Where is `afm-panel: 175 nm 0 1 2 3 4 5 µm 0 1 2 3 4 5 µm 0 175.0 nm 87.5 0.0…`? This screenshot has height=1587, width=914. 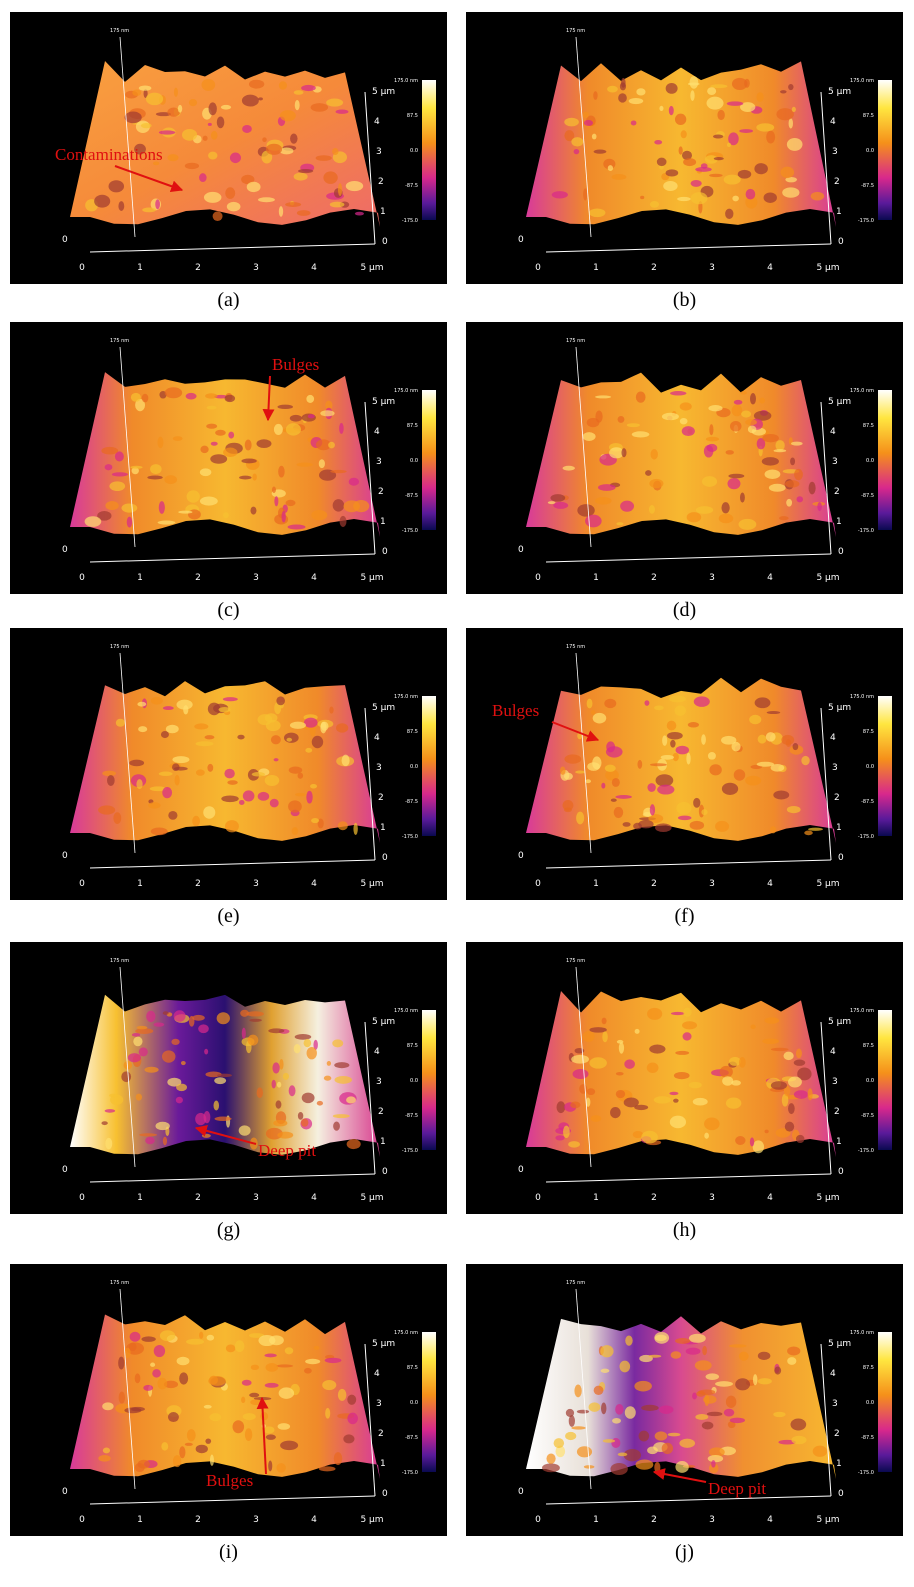
afm-panel: 175 nm 0 1 2 3 4 5 µm 0 1 2 3 4 5 µm 0 175.0 nm 87.5 0.0… is located at coordinates (228, 1078).